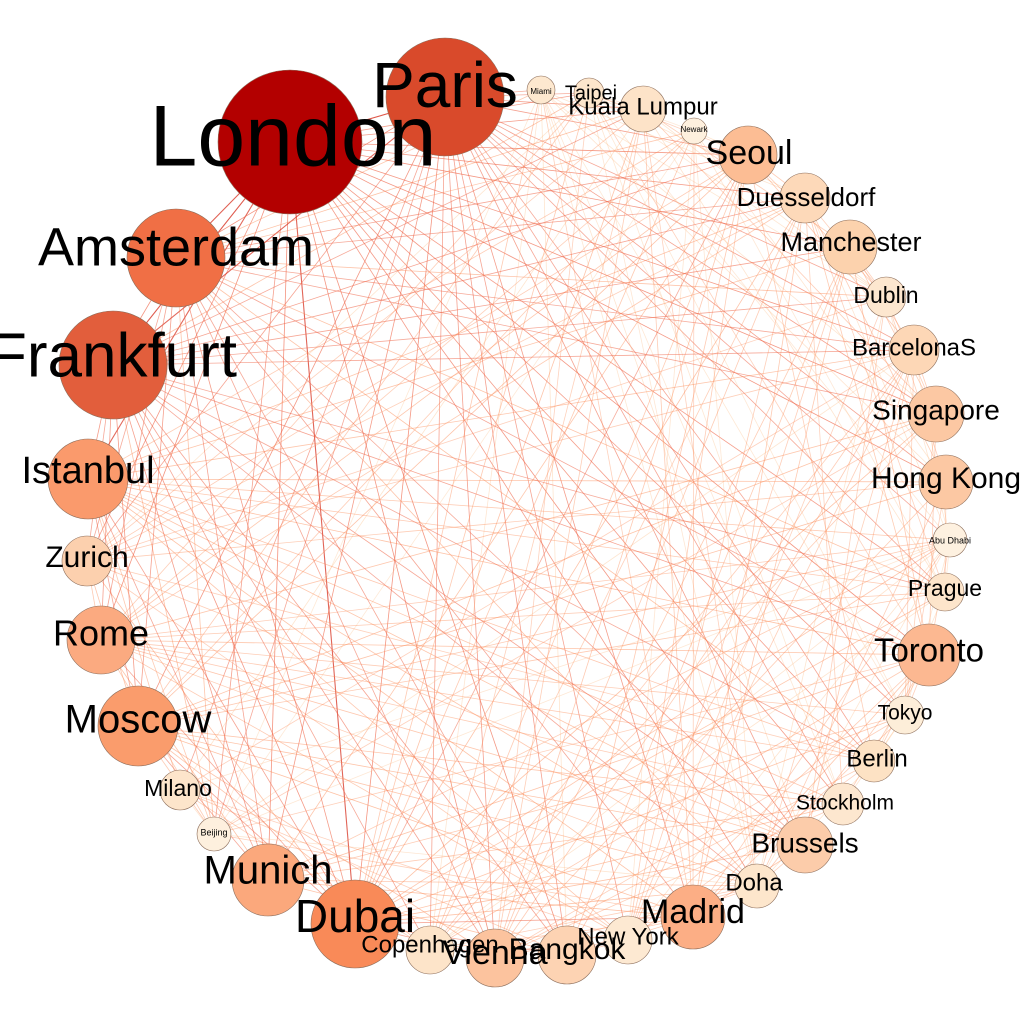 The image size is (1024, 1029). I want to click on label-toronto: Toronto, so click(929, 650).